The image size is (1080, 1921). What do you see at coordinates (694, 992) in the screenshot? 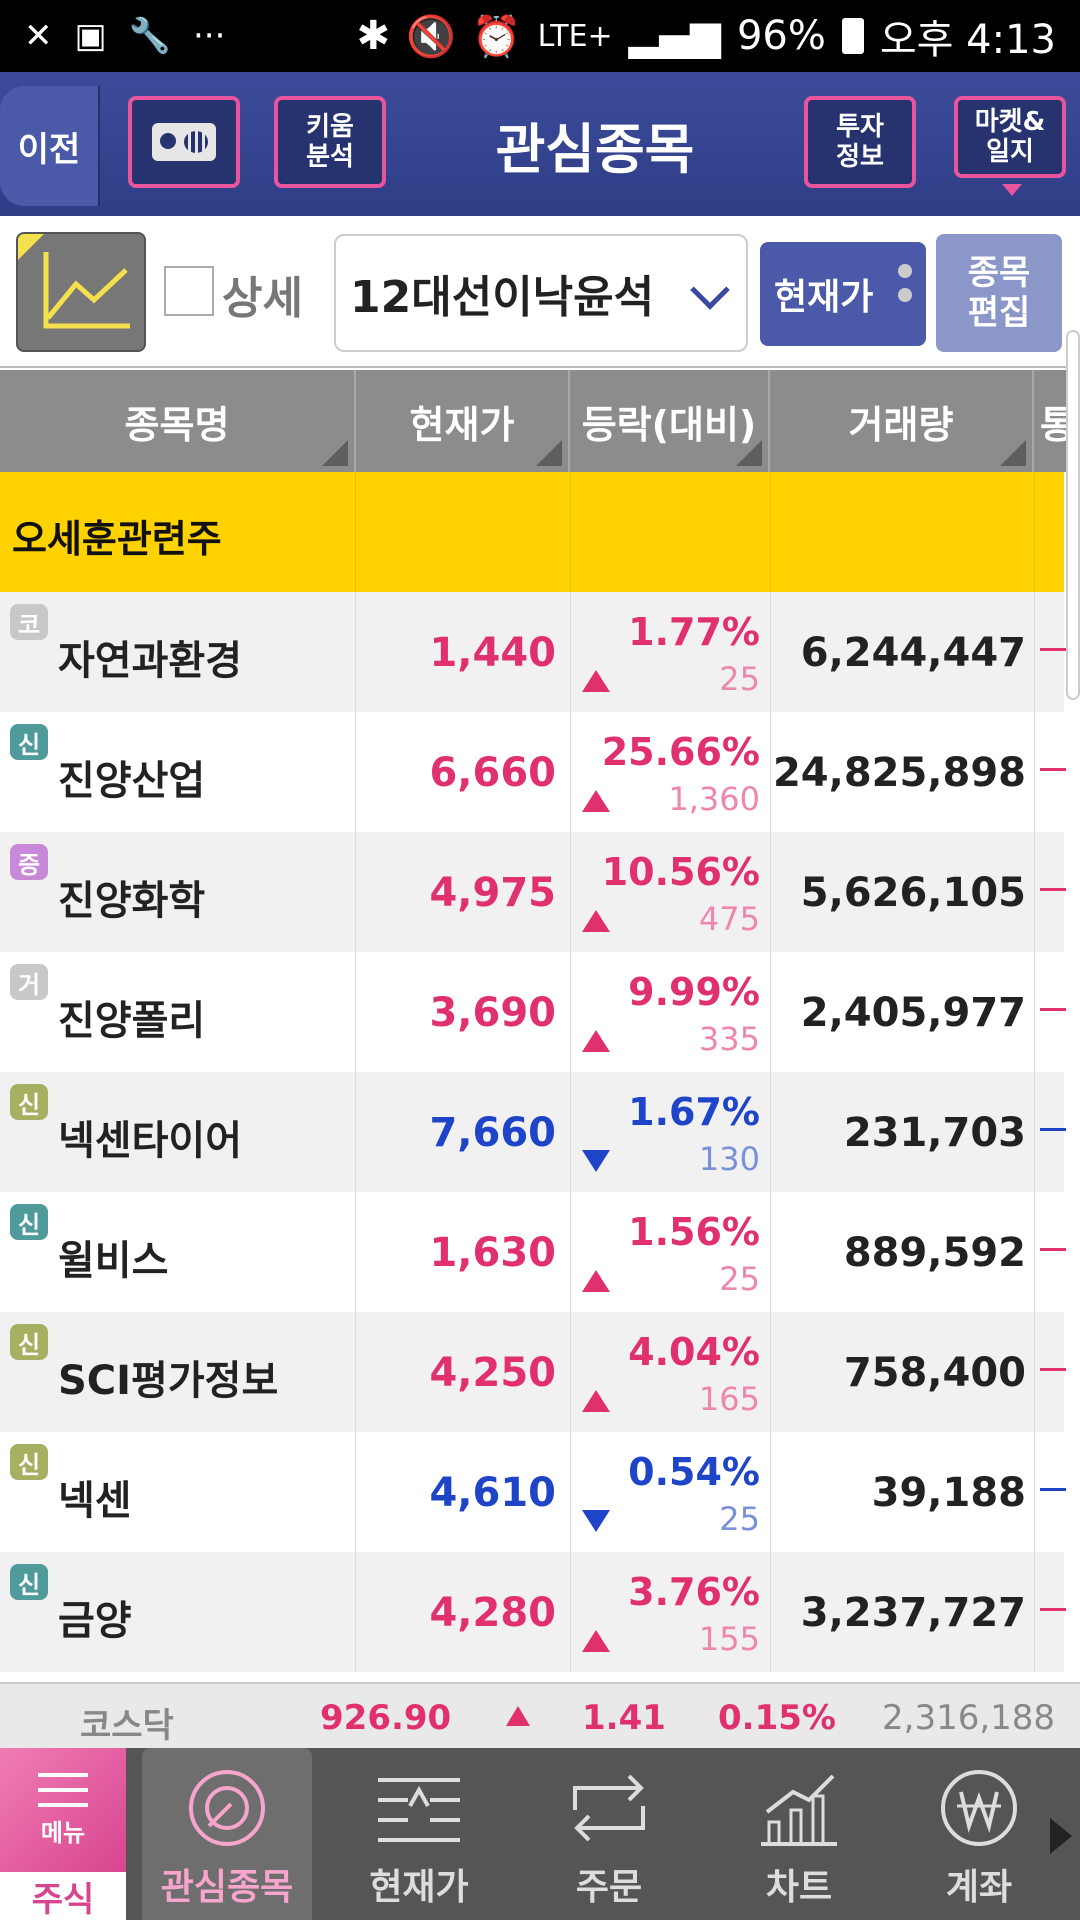
I see `change-percent: 9.99%` at bounding box center [694, 992].